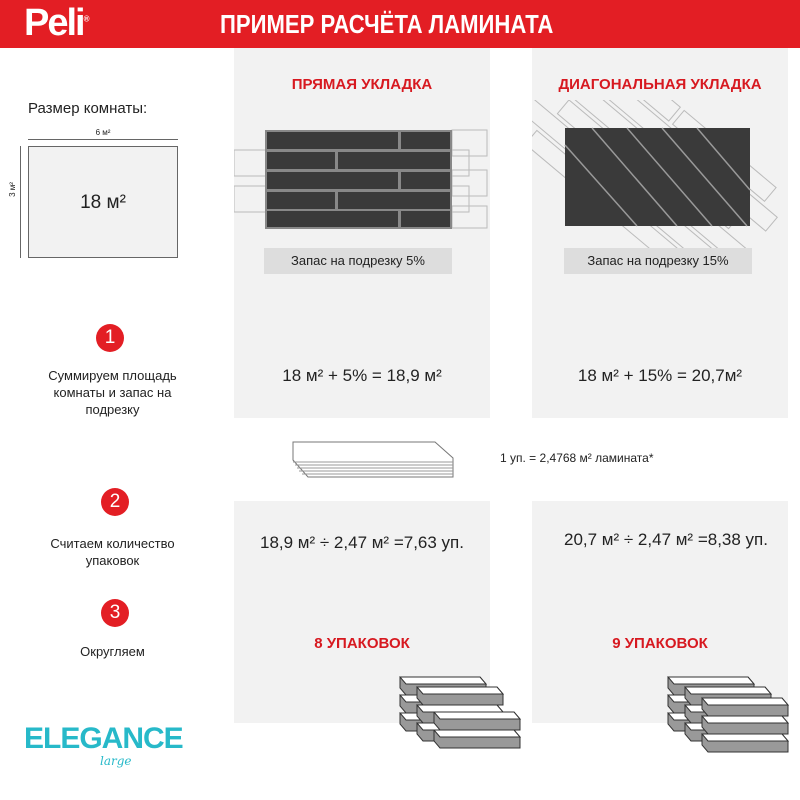 The image size is (800, 800). What do you see at coordinates (112, 651) in the screenshot?
I see `step-3-text: Округляем` at bounding box center [112, 651].